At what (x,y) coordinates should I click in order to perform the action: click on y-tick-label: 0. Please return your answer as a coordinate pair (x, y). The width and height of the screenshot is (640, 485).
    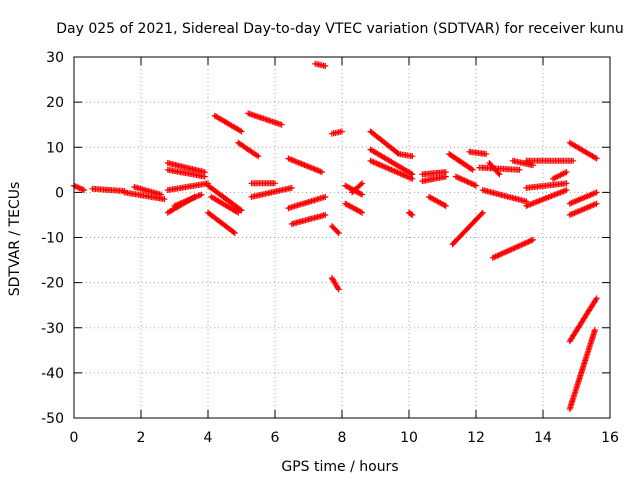
    Looking at the image, I should click on (59, 193).